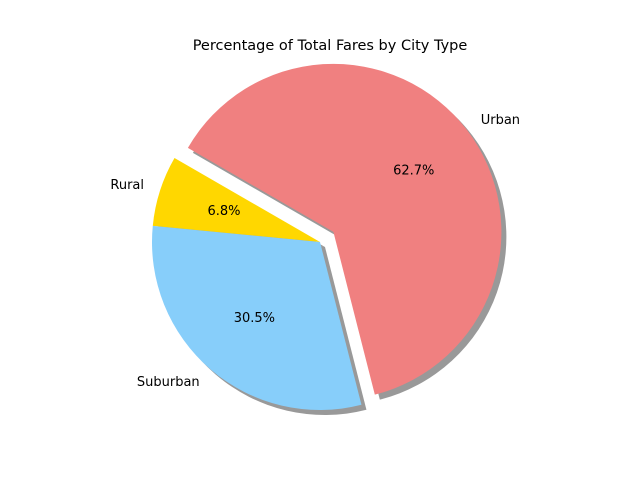  Describe the element at coordinates (413, 170) in the screenshot. I see `pie-pct-label-urban: 62.7%` at that location.